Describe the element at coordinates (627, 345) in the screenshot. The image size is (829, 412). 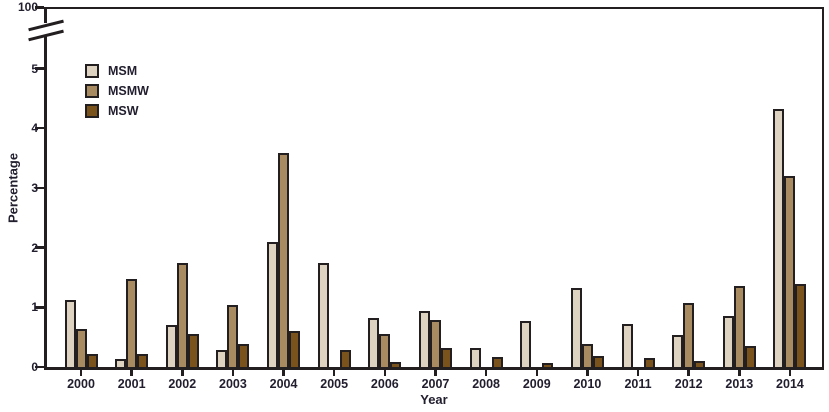
I see `bar-msm-2011` at that location.